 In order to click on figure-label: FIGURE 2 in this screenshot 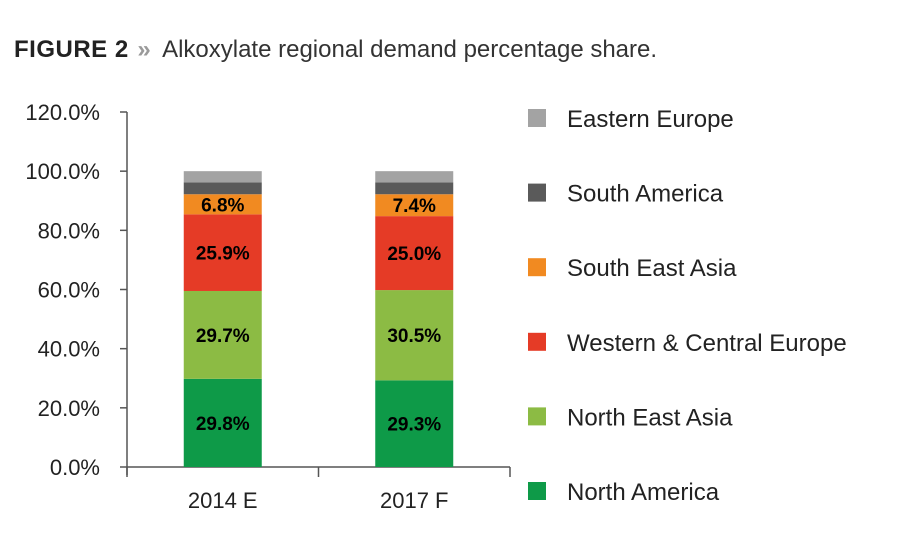, I will do `click(71, 49)`.